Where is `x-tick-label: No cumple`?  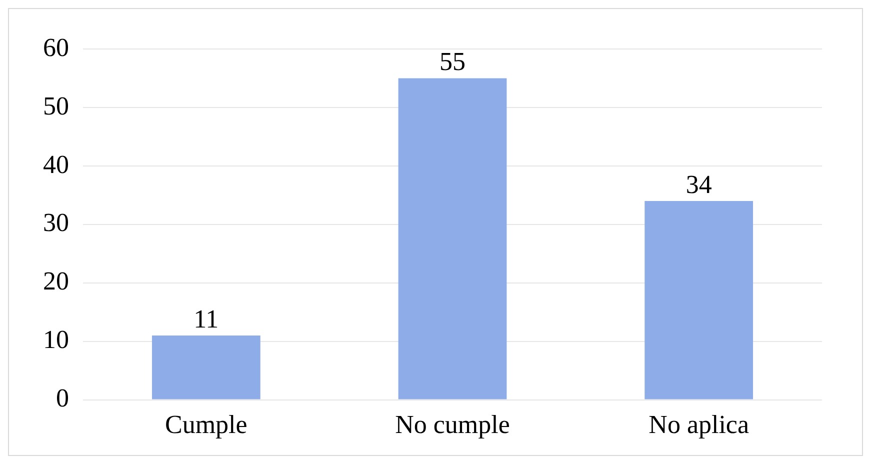 x-tick-label: No cumple is located at coordinates (452, 425).